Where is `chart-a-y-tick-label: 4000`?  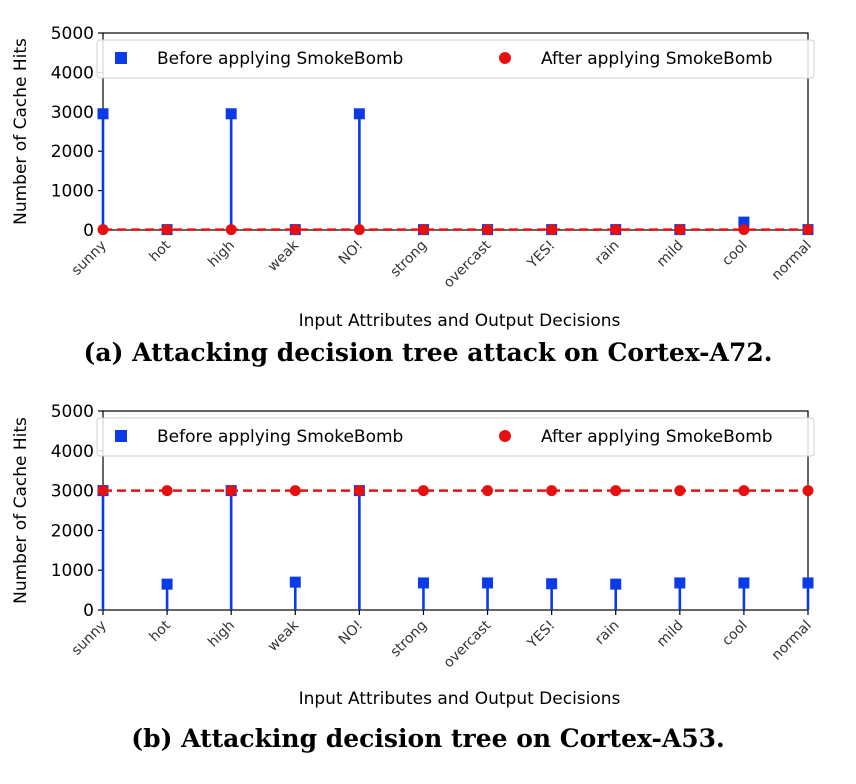 chart-a-y-tick-label: 4000 is located at coordinates (72, 73).